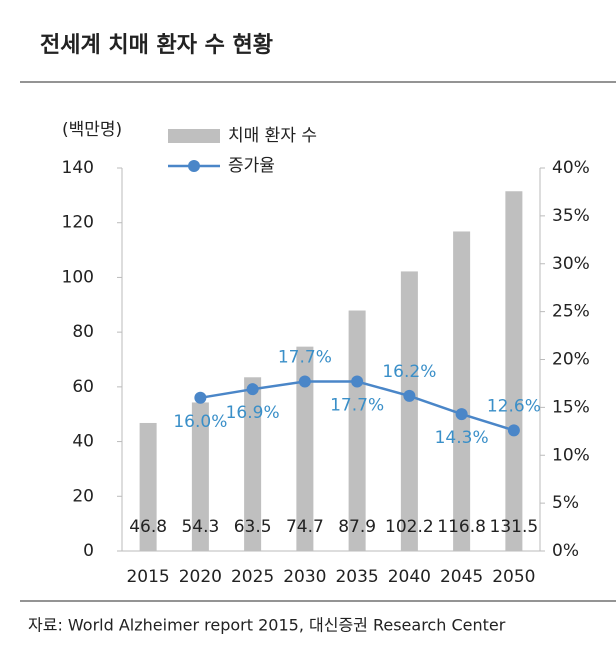 The width and height of the screenshot is (616, 667). What do you see at coordinates (409, 372) in the screenshot?
I see `line-value-label: 16.2%` at bounding box center [409, 372].